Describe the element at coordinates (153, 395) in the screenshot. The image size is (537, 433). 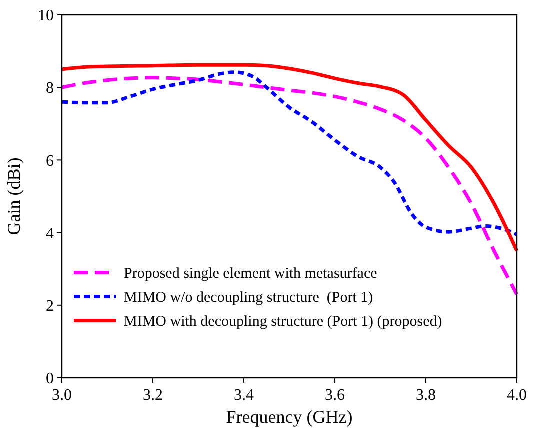
I see `x-tick-label: 3.2` at that location.